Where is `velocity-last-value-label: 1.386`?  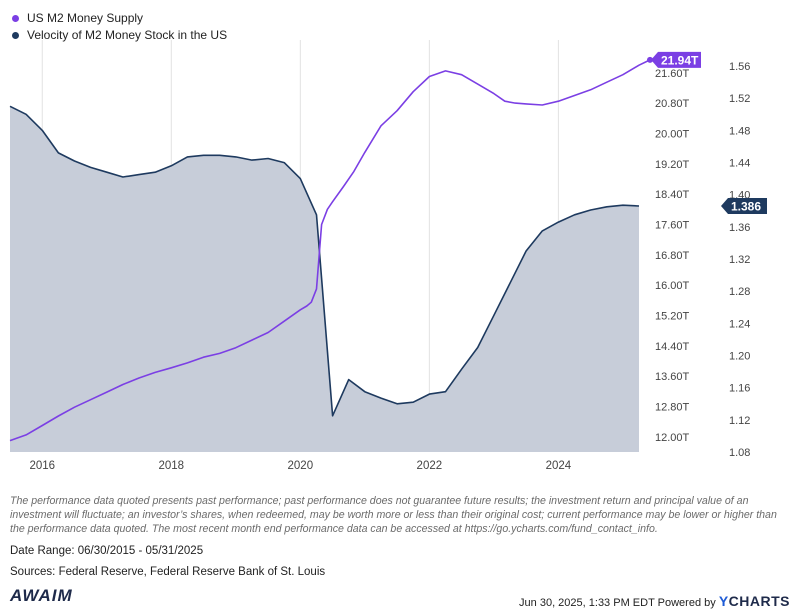 velocity-last-value-label: 1.386 is located at coordinates (746, 206).